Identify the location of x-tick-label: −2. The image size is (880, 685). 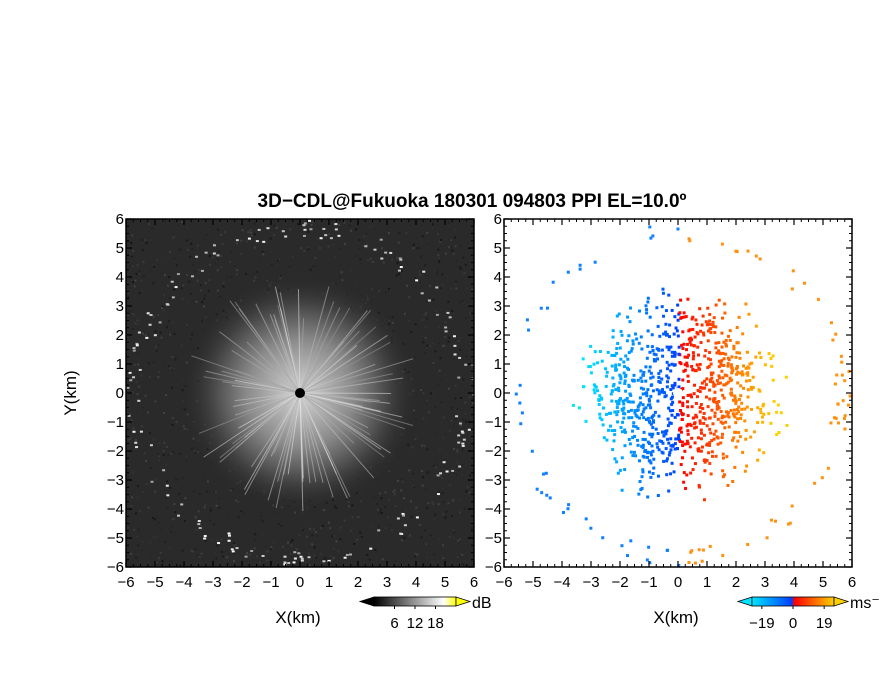
(619, 582).